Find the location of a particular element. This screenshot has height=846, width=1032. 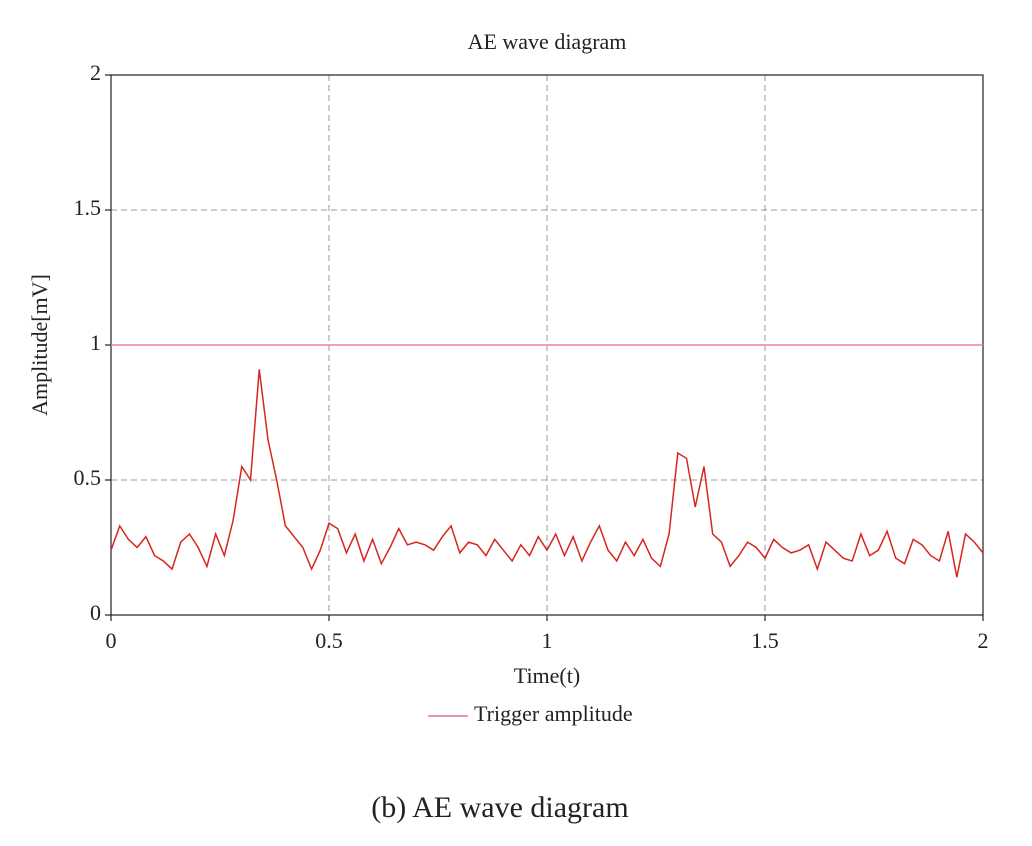

x-tick-label: 1 is located at coordinates (547, 640).